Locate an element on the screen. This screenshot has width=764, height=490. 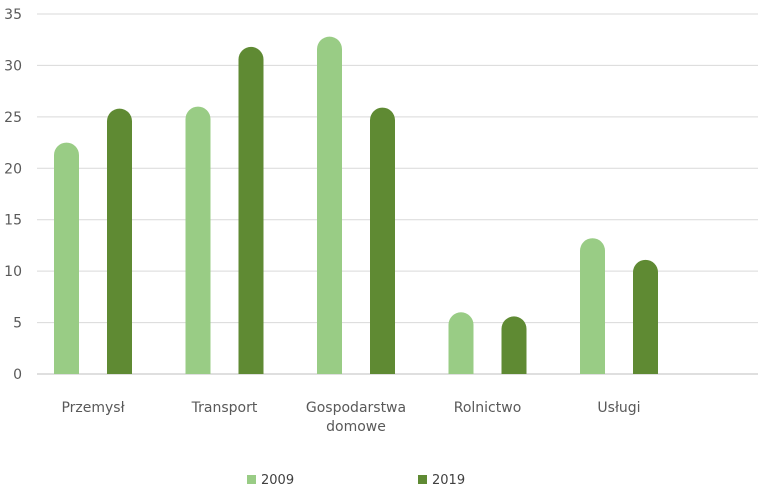
y-tick-label: 0 is located at coordinates (17, 375).